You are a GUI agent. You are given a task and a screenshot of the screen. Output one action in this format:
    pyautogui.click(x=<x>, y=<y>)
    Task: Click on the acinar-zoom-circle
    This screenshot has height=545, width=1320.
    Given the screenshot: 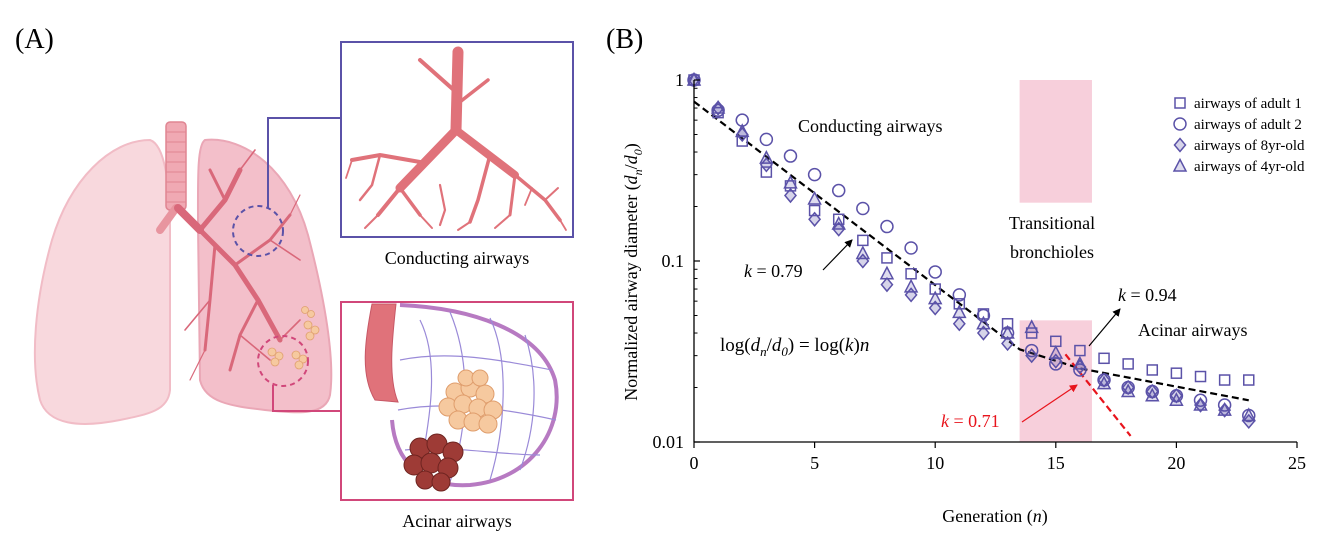 What is the action you would take?
    pyautogui.click(x=283, y=361)
    